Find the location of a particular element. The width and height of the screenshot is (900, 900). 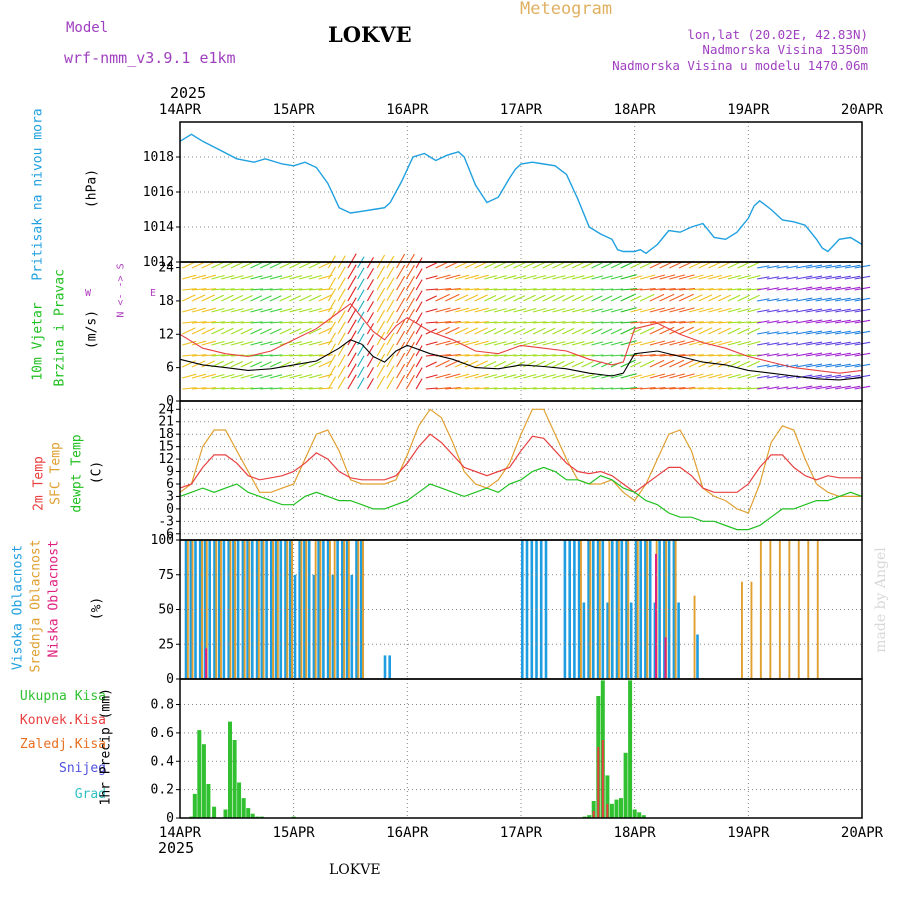

y-tick-label-1: 0 is located at coordinates (170, 401).